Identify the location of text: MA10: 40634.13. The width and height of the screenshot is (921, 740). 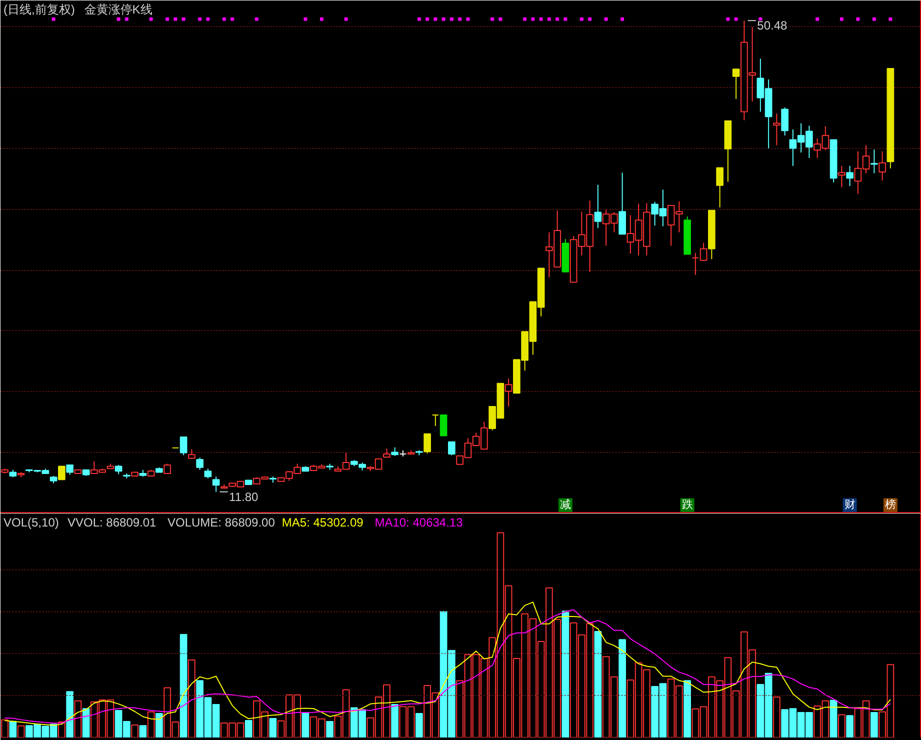
(419, 523).